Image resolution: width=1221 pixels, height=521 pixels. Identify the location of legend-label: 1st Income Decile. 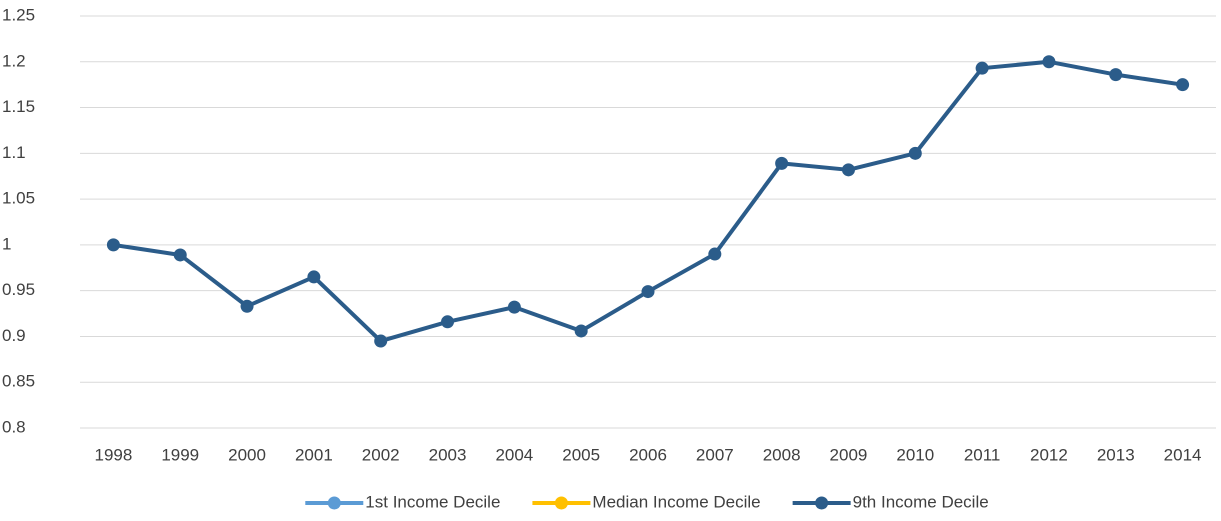
(432, 501).